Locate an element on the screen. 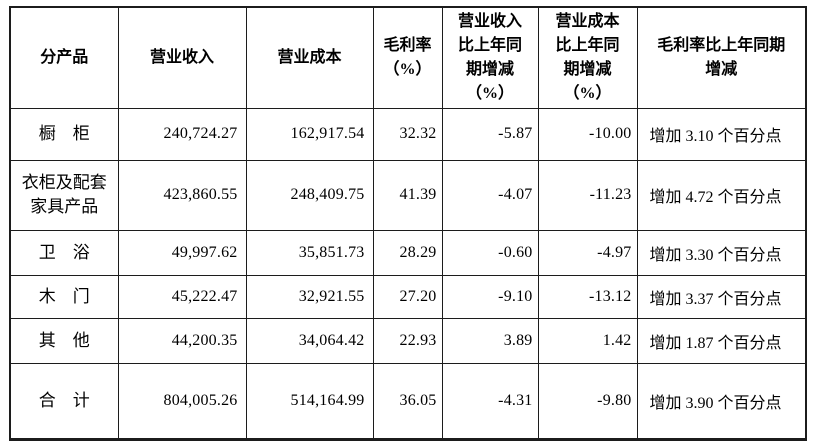 This screenshot has height=446, width=815. gross-margin-cell: 41.39 is located at coordinates (407, 195).